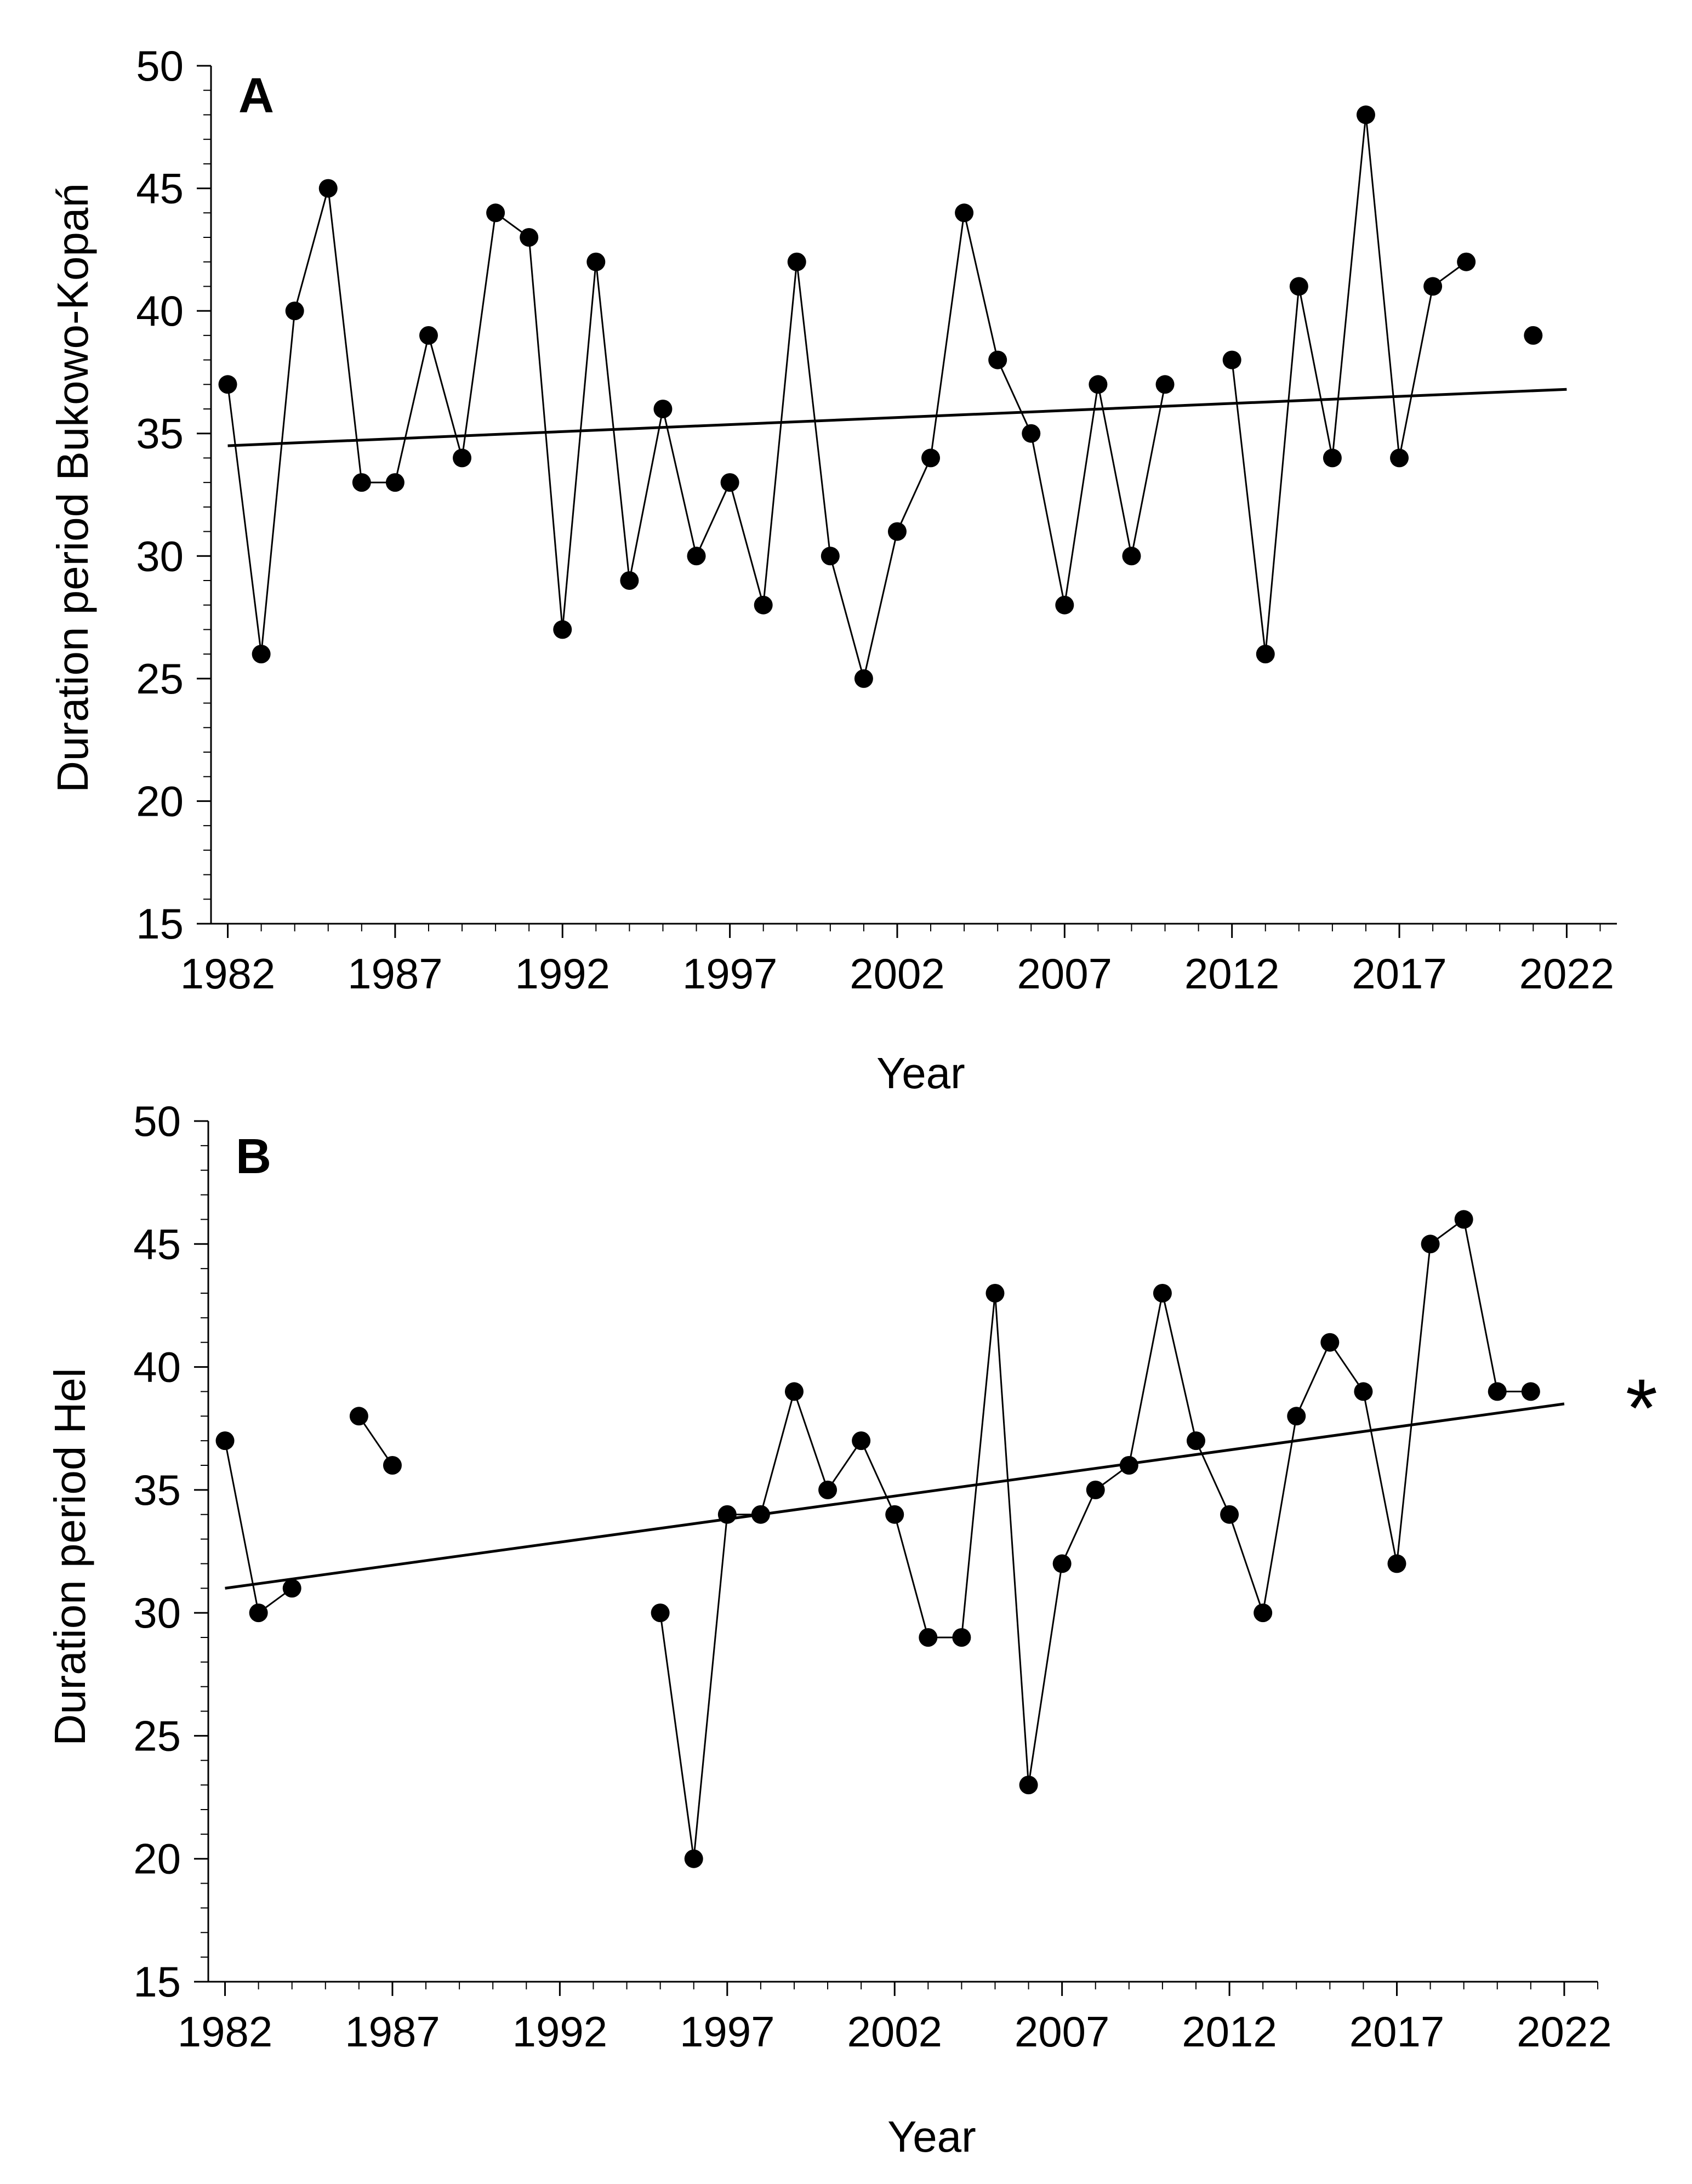 The width and height of the screenshot is (1692, 2184). Describe the element at coordinates (225, 2032) in the screenshot. I see `panel-b-x-tick-label: 1982` at that location.